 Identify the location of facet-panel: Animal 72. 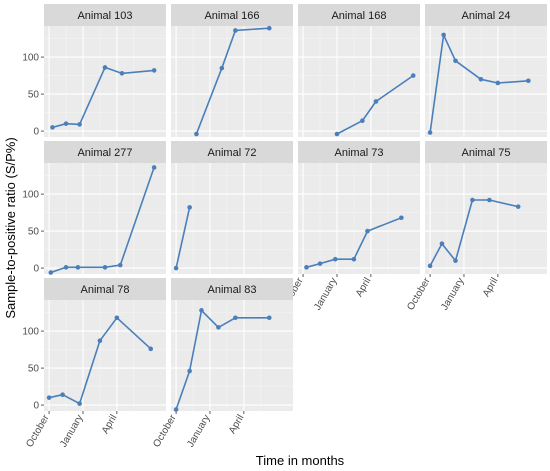
(232, 207).